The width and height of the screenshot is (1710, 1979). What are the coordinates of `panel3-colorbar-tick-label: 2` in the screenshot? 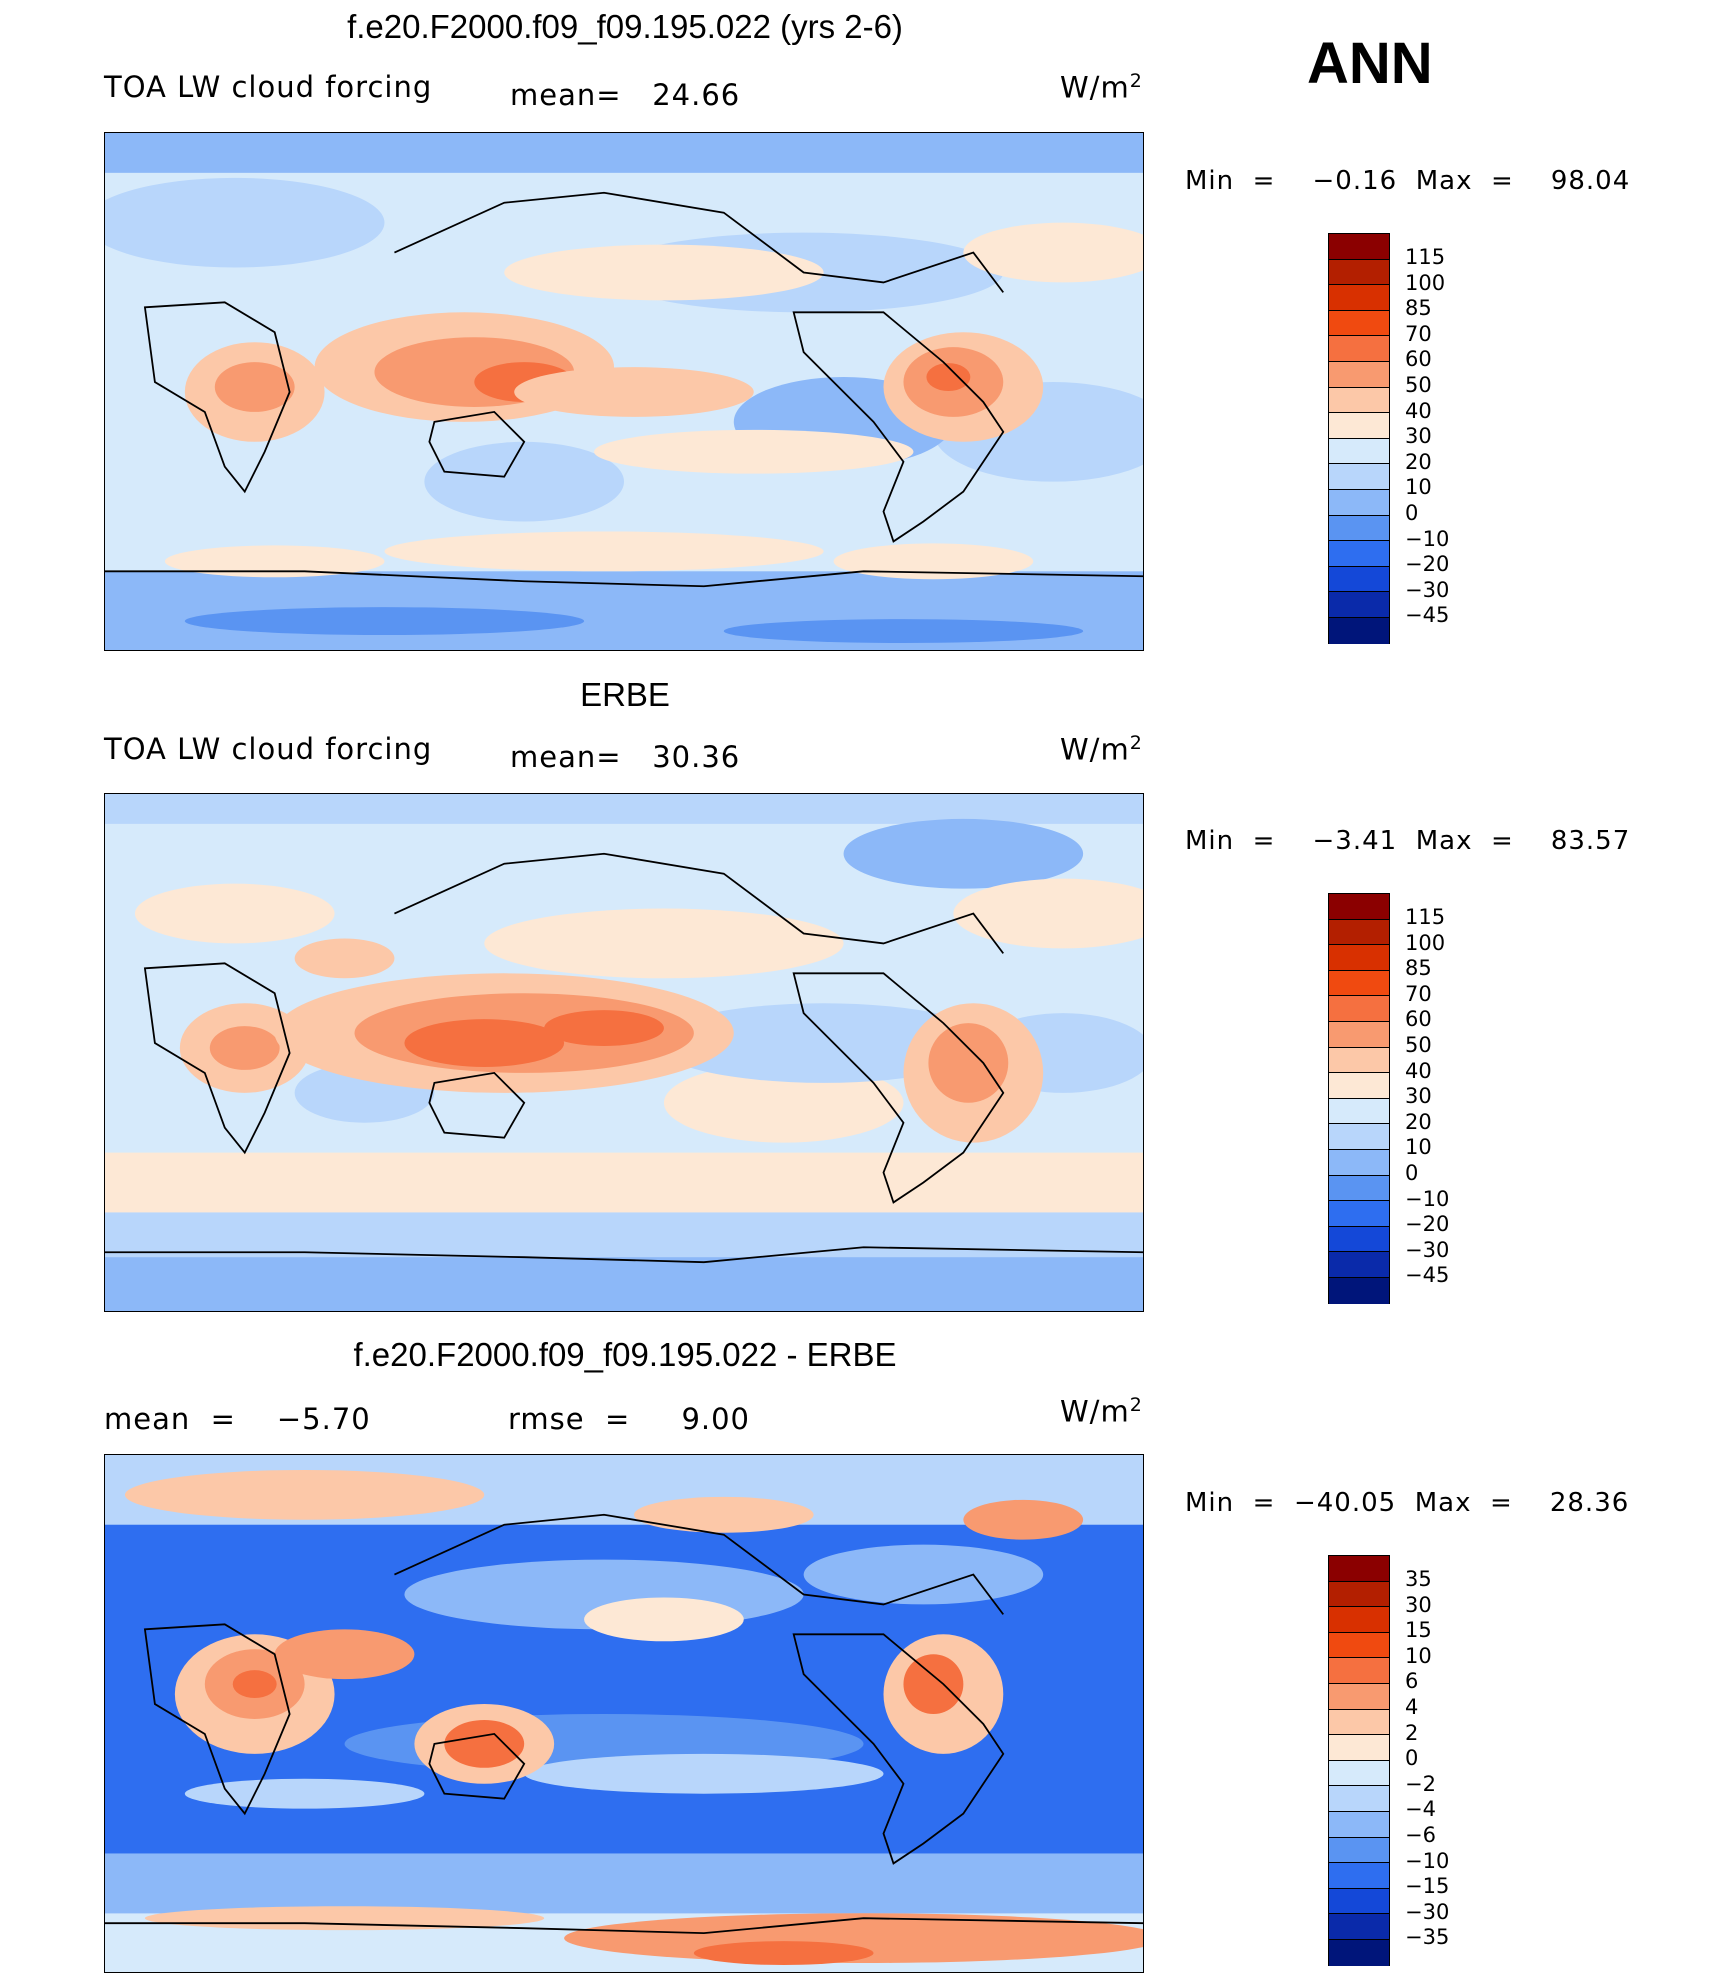 It's located at (1412, 1732).